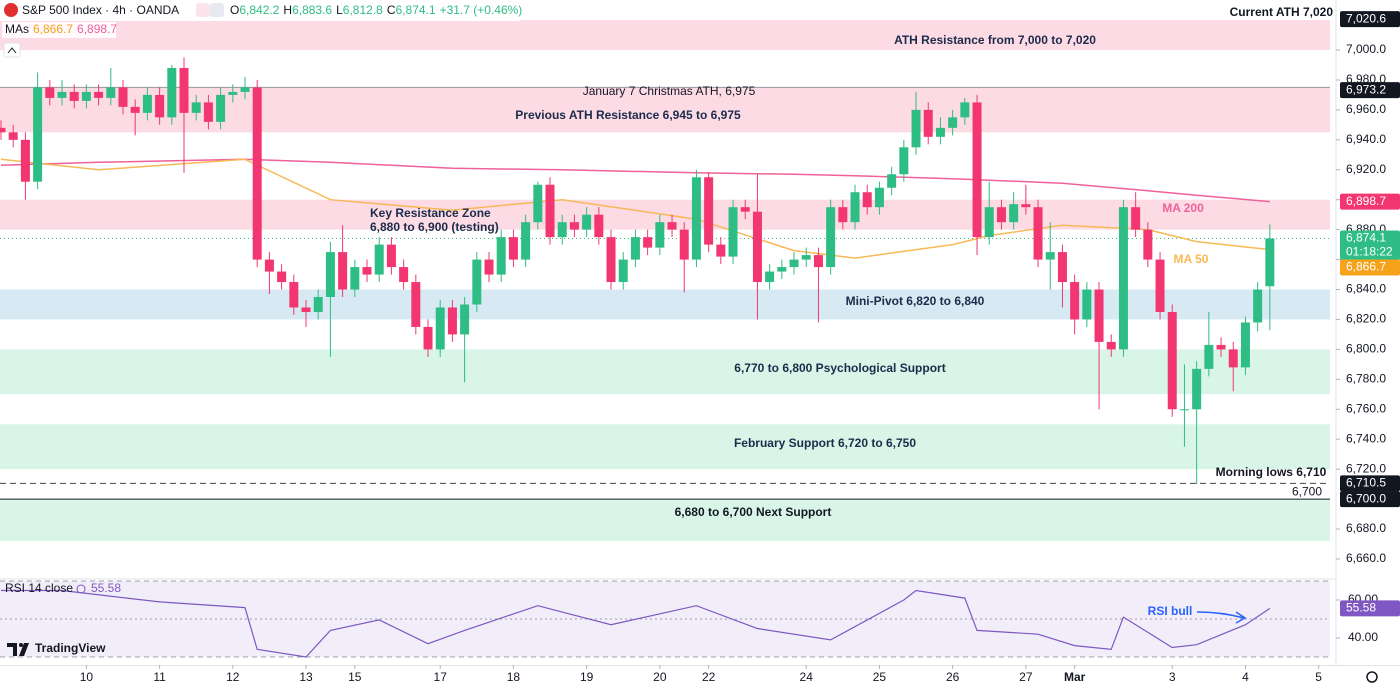 The image size is (1400, 689). Describe the element at coordinates (1372, 677) in the screenshot. I see `settings-button` at that location.